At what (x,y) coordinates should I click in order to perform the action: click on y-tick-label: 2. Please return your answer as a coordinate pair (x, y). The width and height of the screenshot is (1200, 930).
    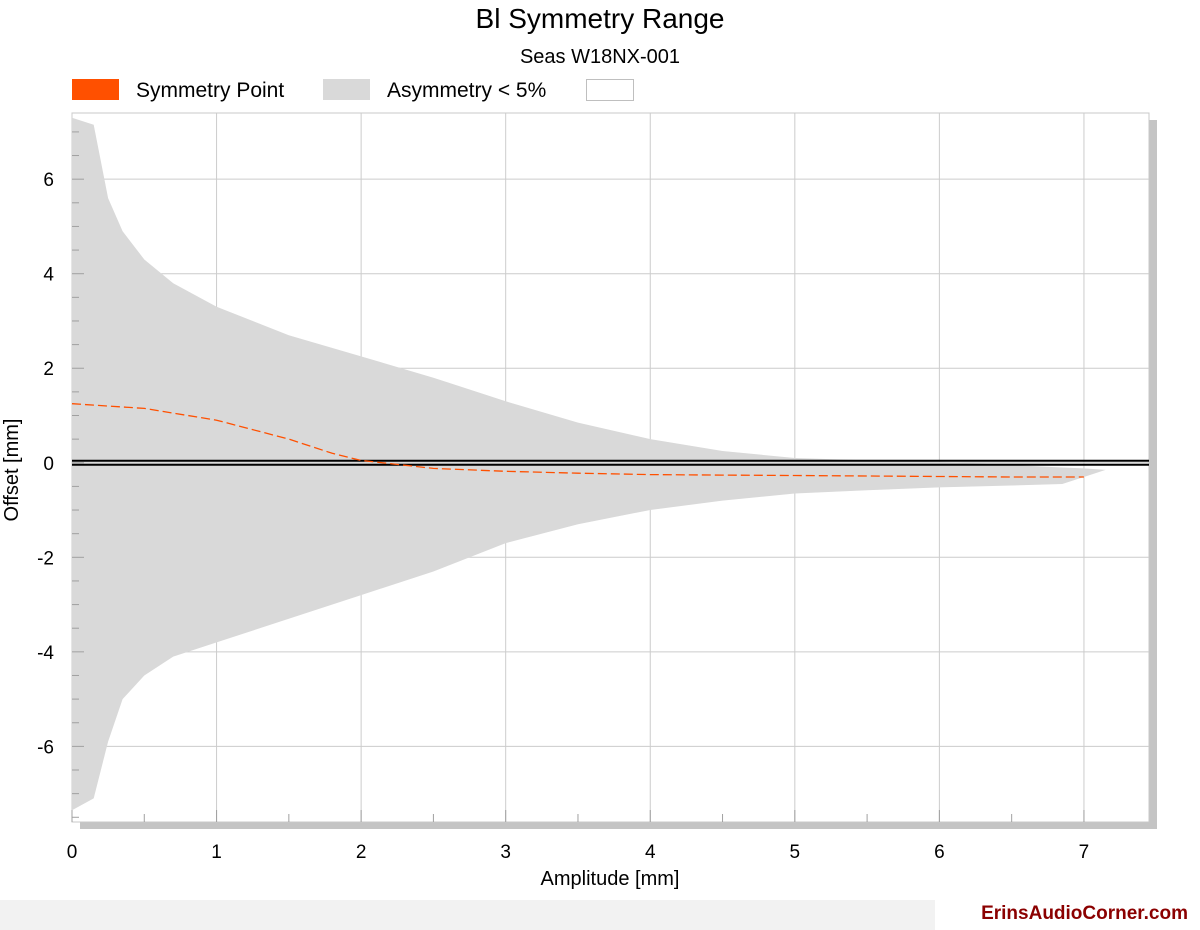
    Looking at the image, I should click on (48, 369).